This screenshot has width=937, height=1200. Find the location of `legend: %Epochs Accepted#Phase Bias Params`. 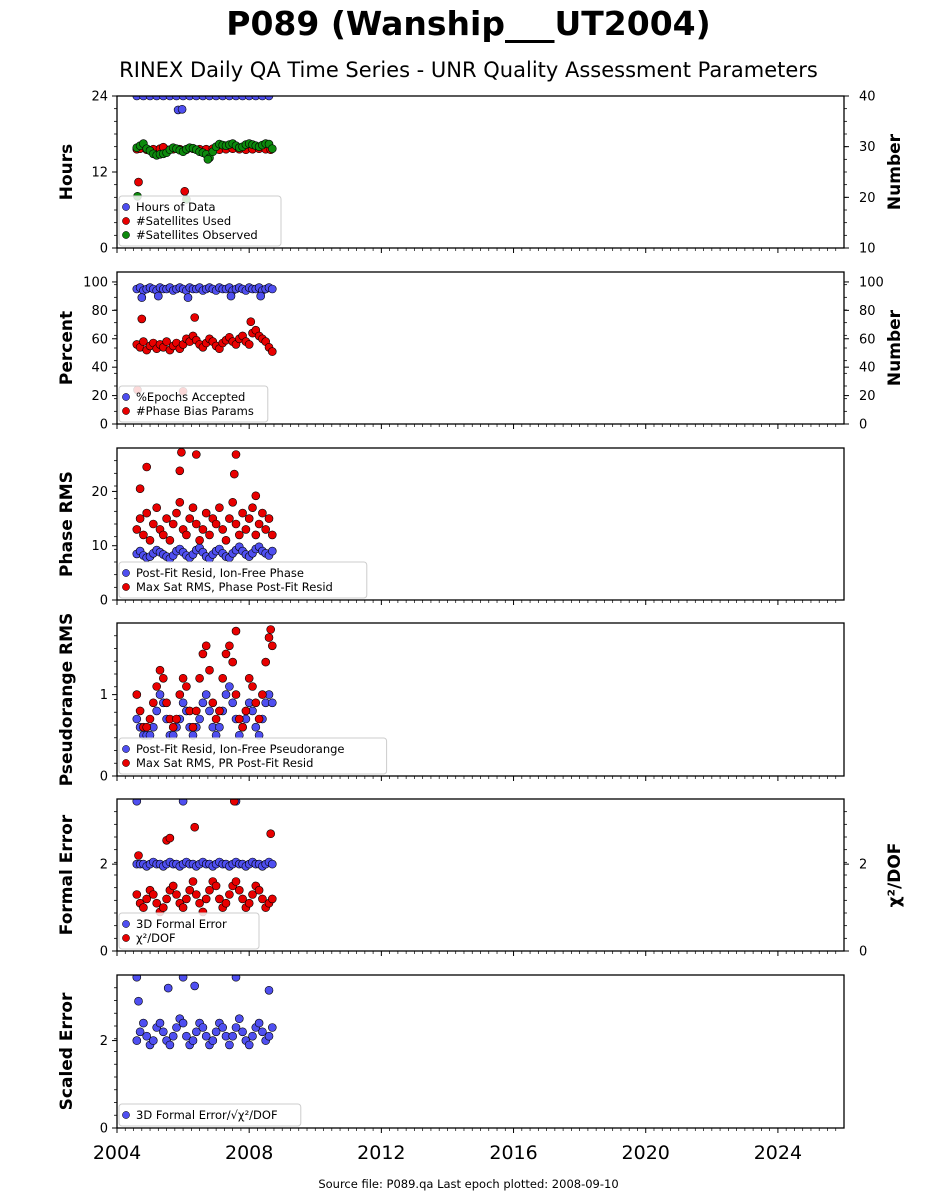

legend: %Epochs Accepted#Phase Bias Params is located at coordinates (193, 404).